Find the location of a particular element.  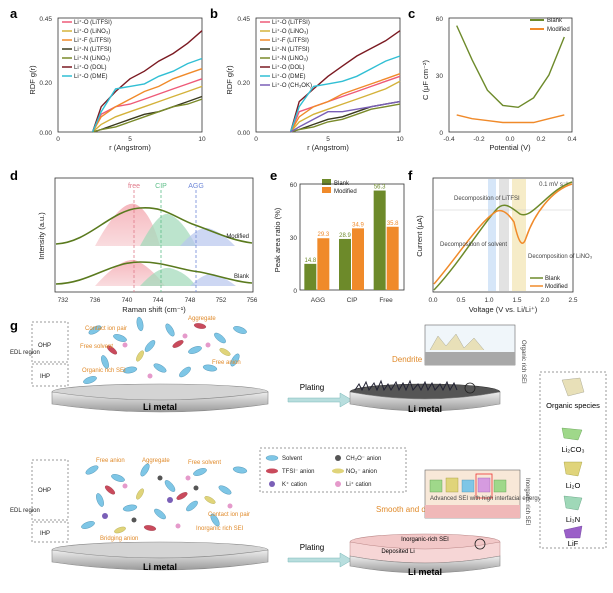

c-xtick-02: 0.2 is located at coordinates (540, 139).